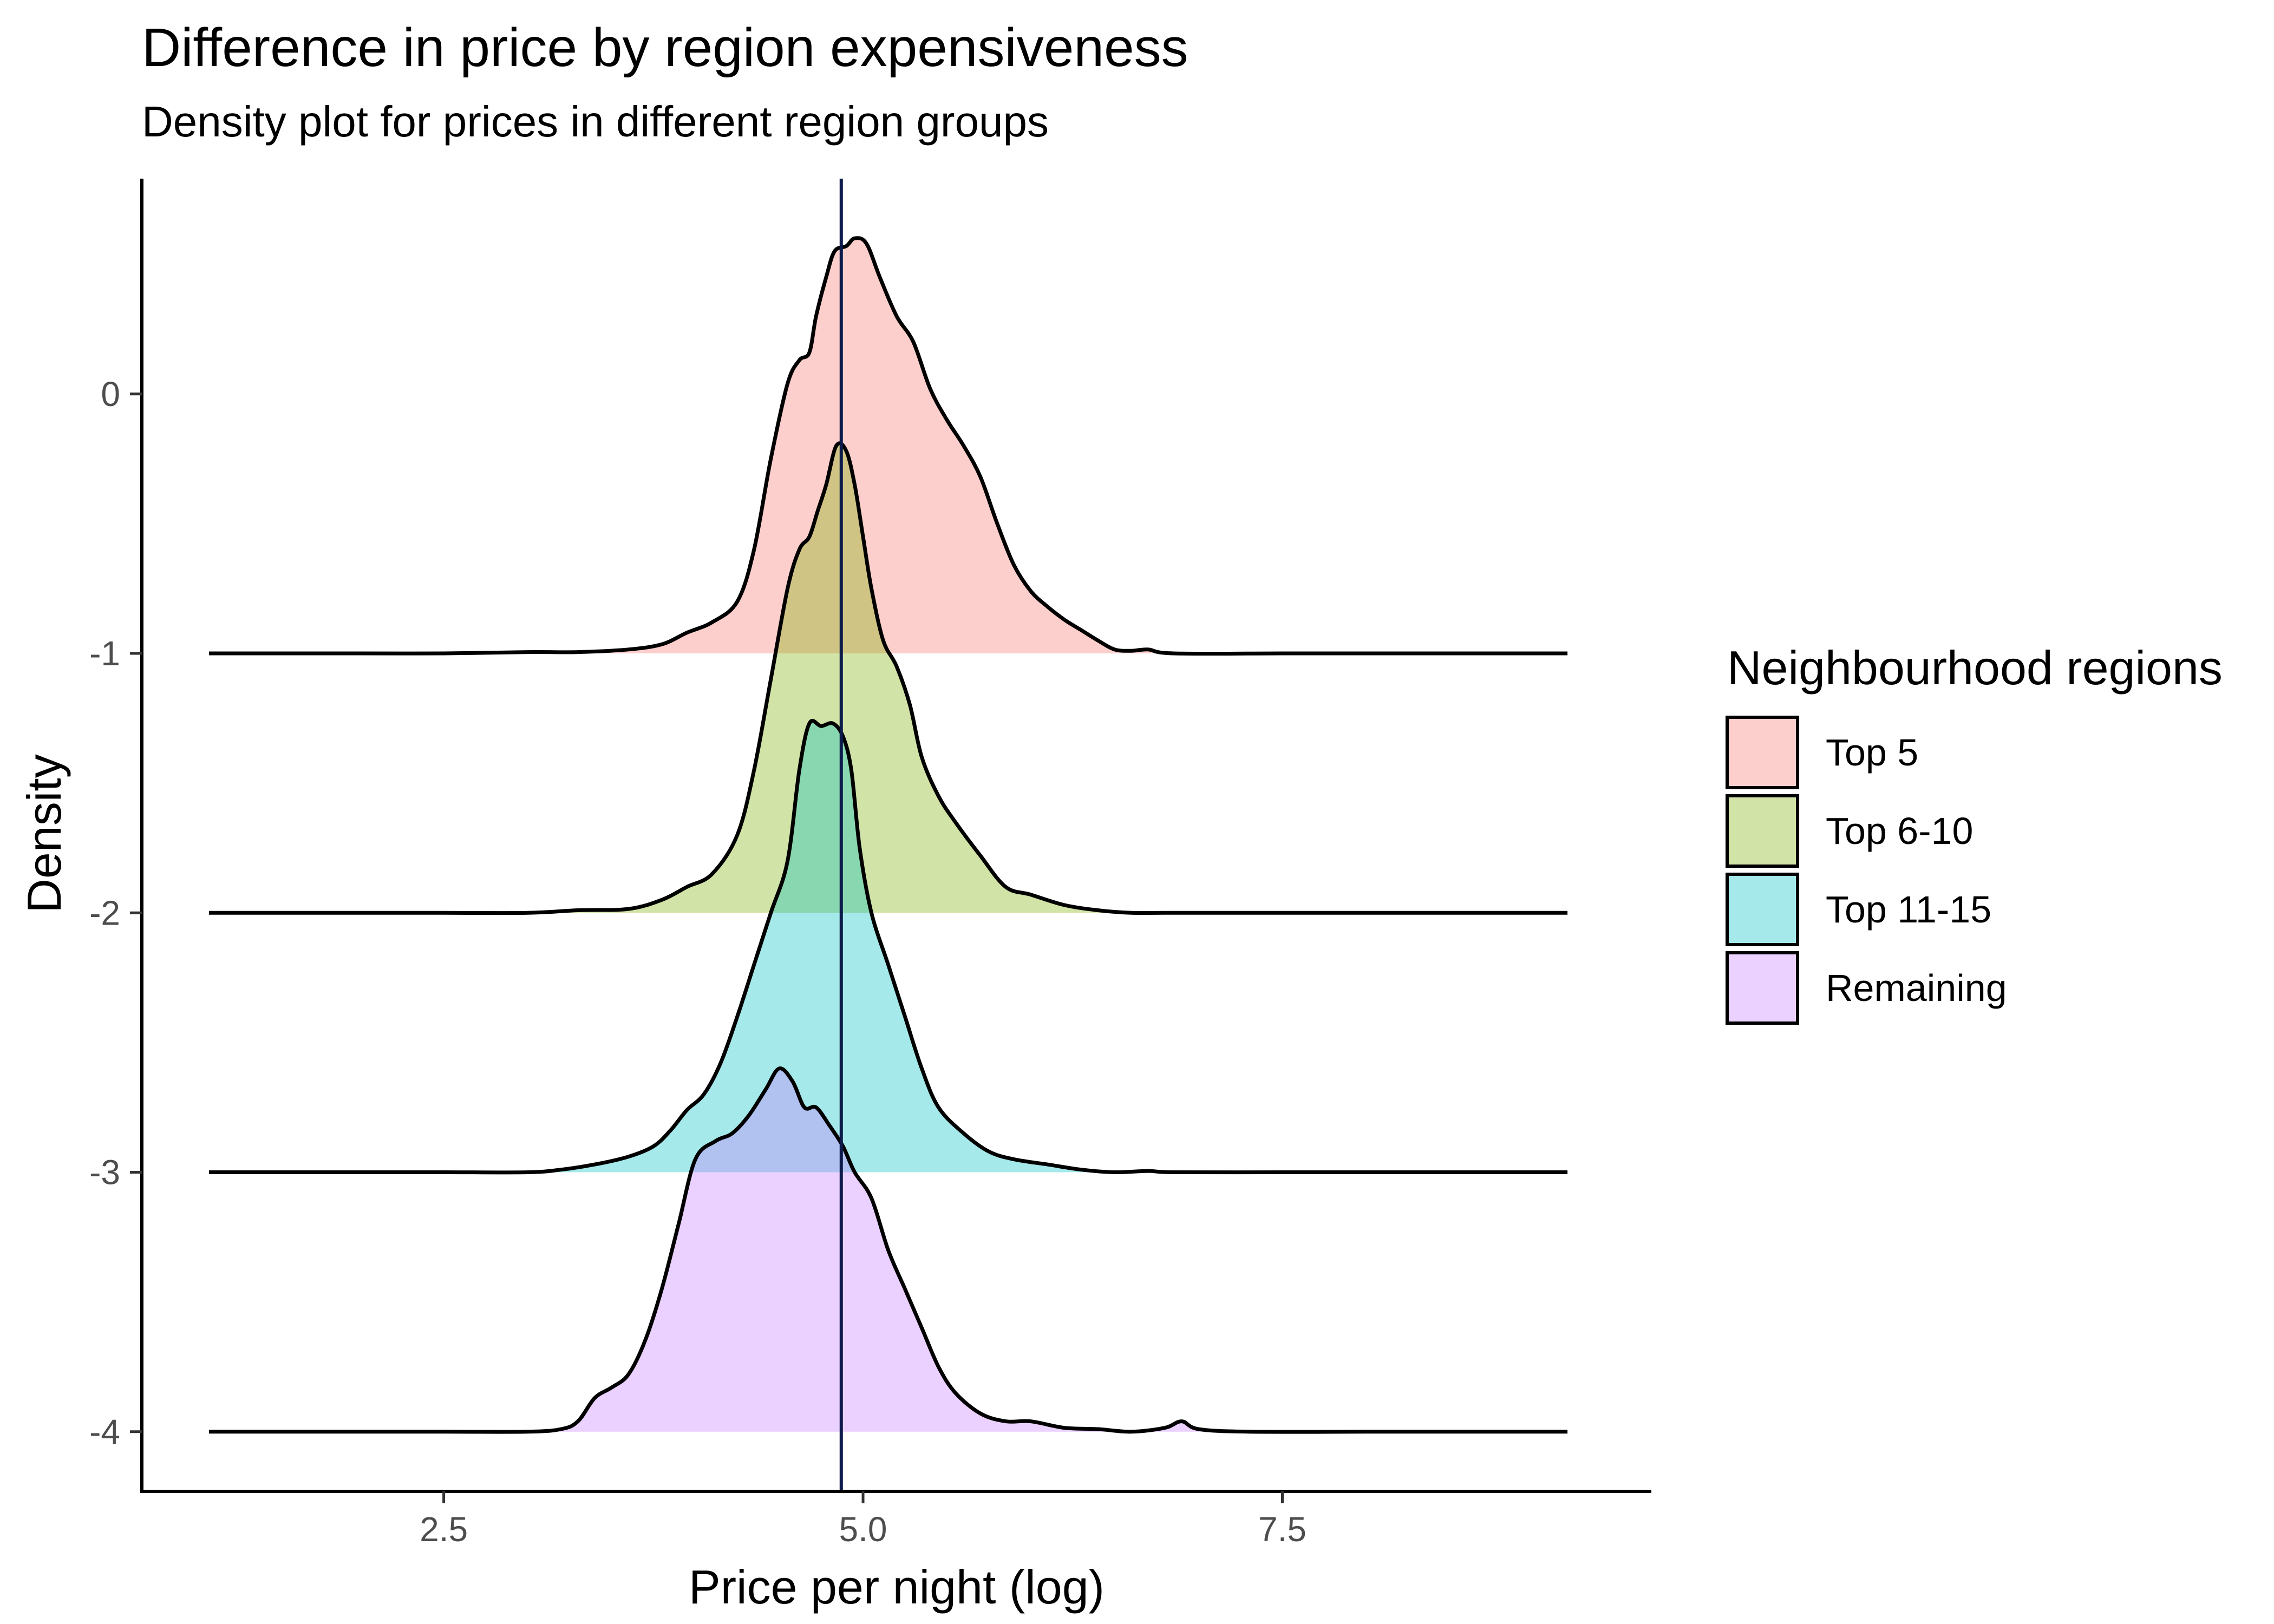 This screenshot has height=1624, width=2274. I want to click on y-ticks-group: 0 -1 -2 -3 -4, so click(116, 913).